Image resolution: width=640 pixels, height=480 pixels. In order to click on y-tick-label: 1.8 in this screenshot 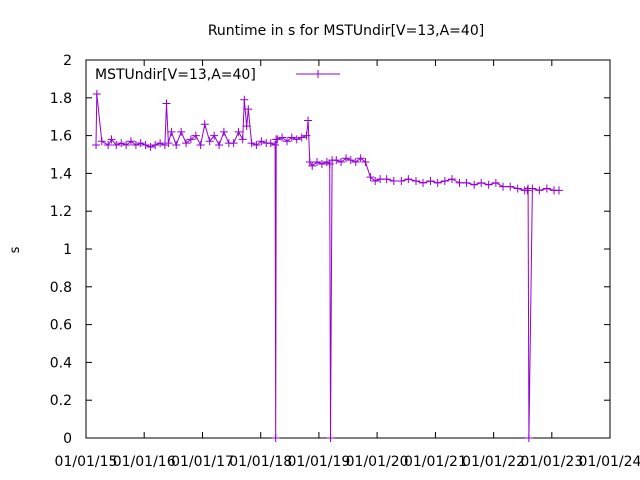, I will do `click(61, 99)`.